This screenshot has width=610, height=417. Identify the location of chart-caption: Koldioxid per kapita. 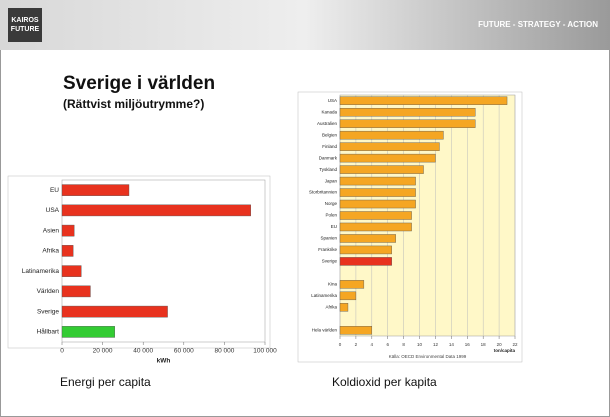
(384, 382).